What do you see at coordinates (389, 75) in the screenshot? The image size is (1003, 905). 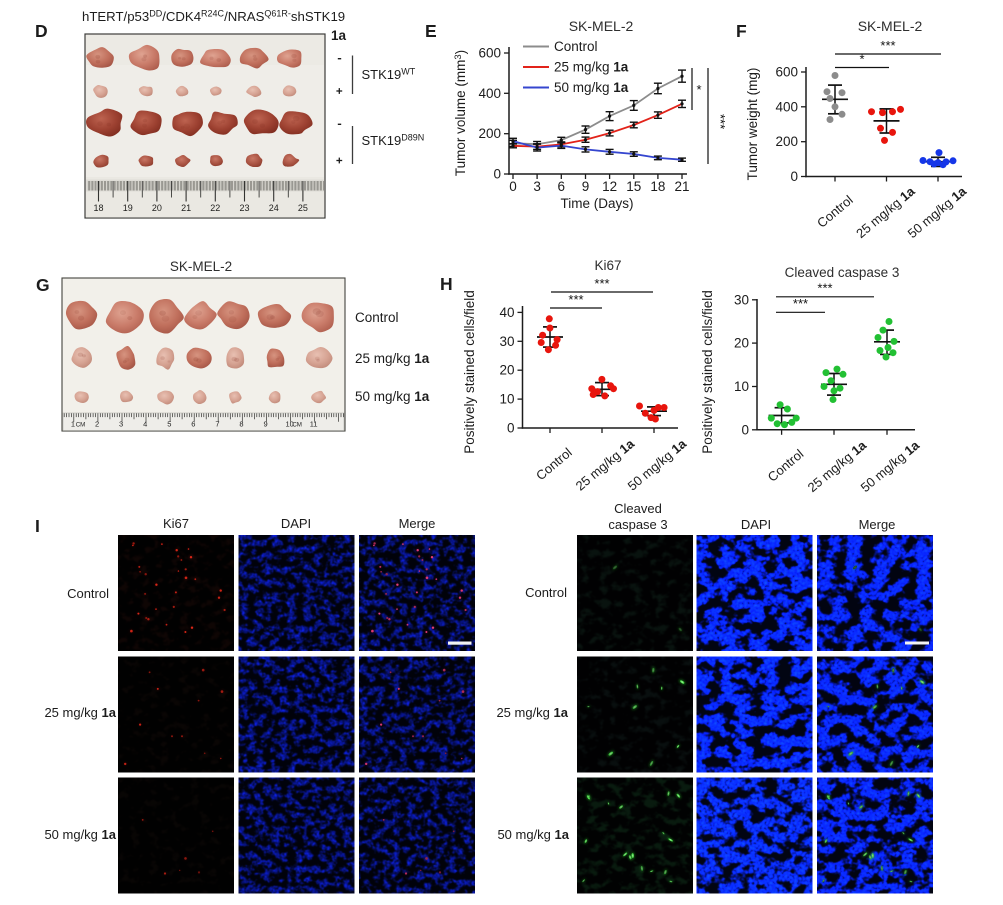 I see `svg-text: STK19WT` at bounding box center [389, 75].